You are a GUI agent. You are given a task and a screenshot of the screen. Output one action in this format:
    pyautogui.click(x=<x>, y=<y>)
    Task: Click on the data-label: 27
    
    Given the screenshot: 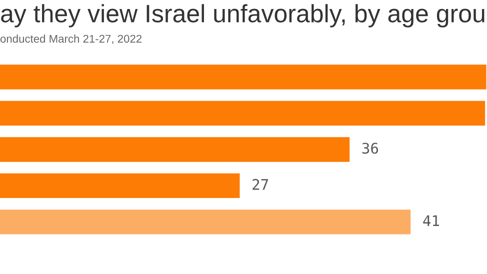 What is the action you would take?
    pyautogui.click(x=260, y=184)
    